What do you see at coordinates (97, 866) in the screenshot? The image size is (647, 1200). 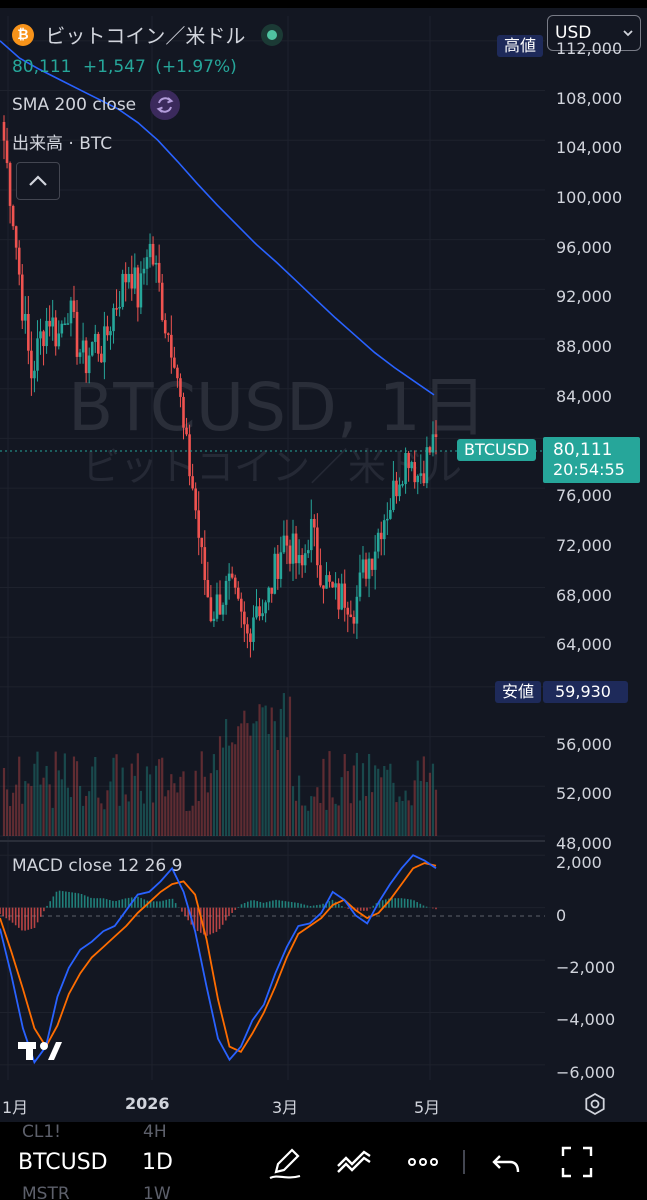 I see `macd-legend: MACD close 12 26 9` at bounding box center [97, 866].